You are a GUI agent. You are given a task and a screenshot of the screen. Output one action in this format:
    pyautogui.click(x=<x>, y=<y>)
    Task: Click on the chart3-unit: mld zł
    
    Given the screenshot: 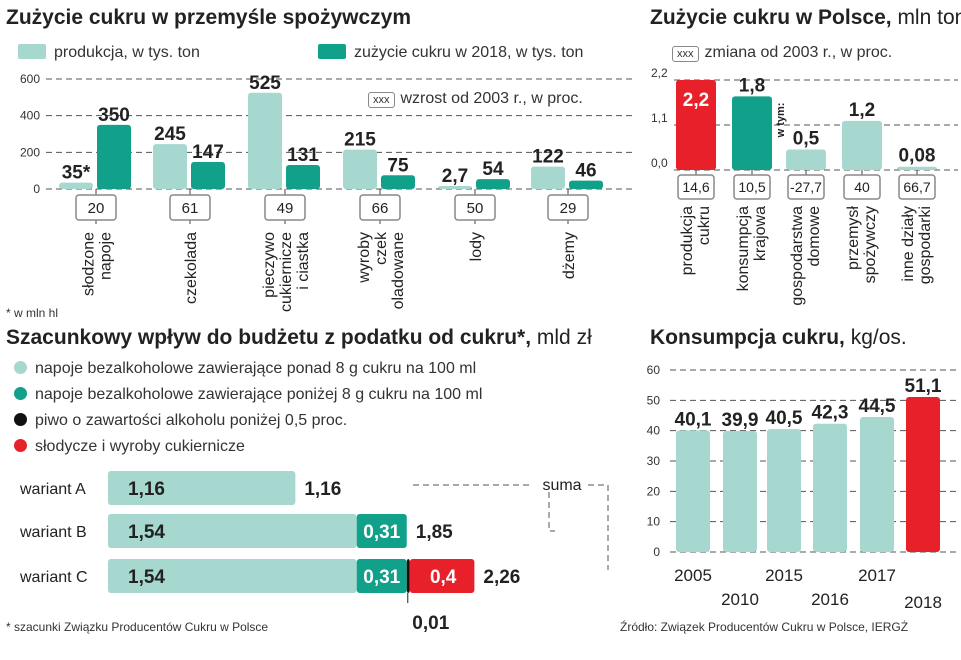 What is the action you would take?
    pyautogui.click(x=564, y=337)
    